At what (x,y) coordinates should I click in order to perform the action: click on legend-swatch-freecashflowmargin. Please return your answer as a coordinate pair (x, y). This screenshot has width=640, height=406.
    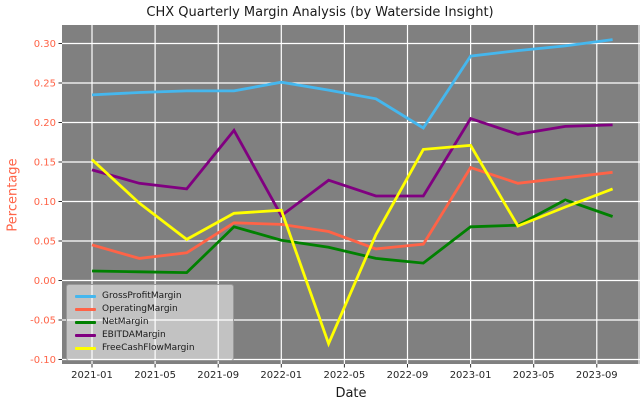
    Looking at the image, I should click on (85, 348).